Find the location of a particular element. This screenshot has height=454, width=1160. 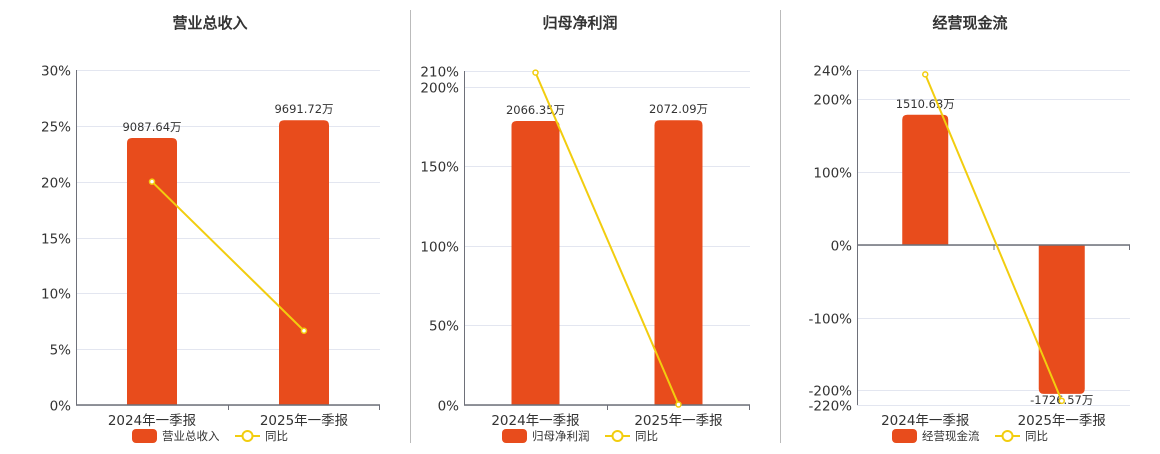

y-tick-label: 240% is located at coordinates (832, 72).